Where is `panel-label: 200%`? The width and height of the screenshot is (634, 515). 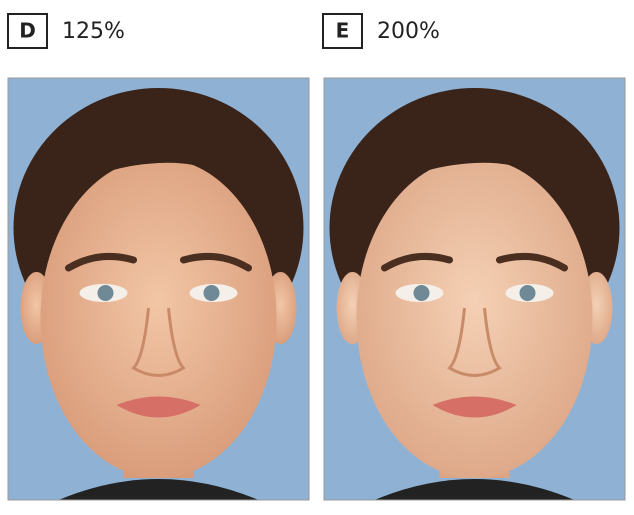
panel-label: 200% is located at coordinates (408, 31).